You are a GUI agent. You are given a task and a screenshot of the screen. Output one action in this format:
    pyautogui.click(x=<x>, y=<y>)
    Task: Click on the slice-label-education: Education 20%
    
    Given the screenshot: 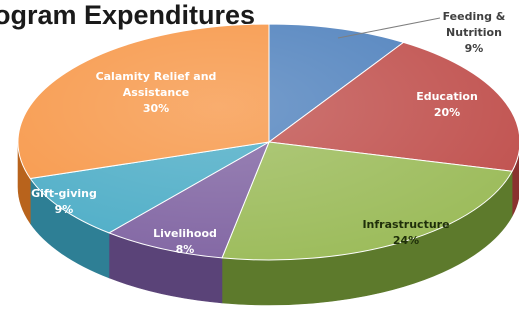 What is the action you would take?
    pyautogui.click(x=447, y=104)
    